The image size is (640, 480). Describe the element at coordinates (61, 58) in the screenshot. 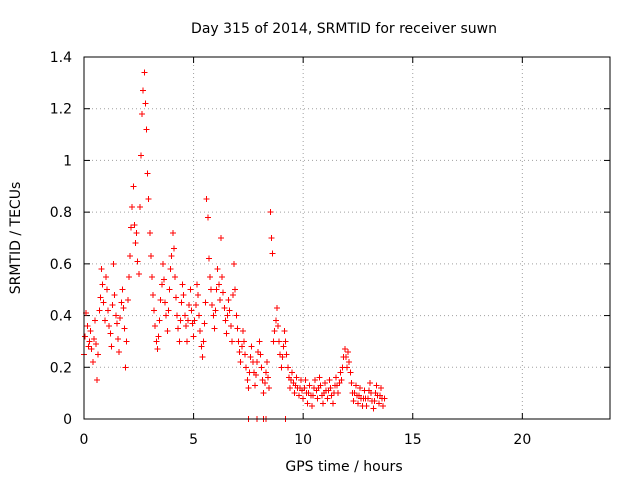

I see `y-tick-label: 1.4` at that location.